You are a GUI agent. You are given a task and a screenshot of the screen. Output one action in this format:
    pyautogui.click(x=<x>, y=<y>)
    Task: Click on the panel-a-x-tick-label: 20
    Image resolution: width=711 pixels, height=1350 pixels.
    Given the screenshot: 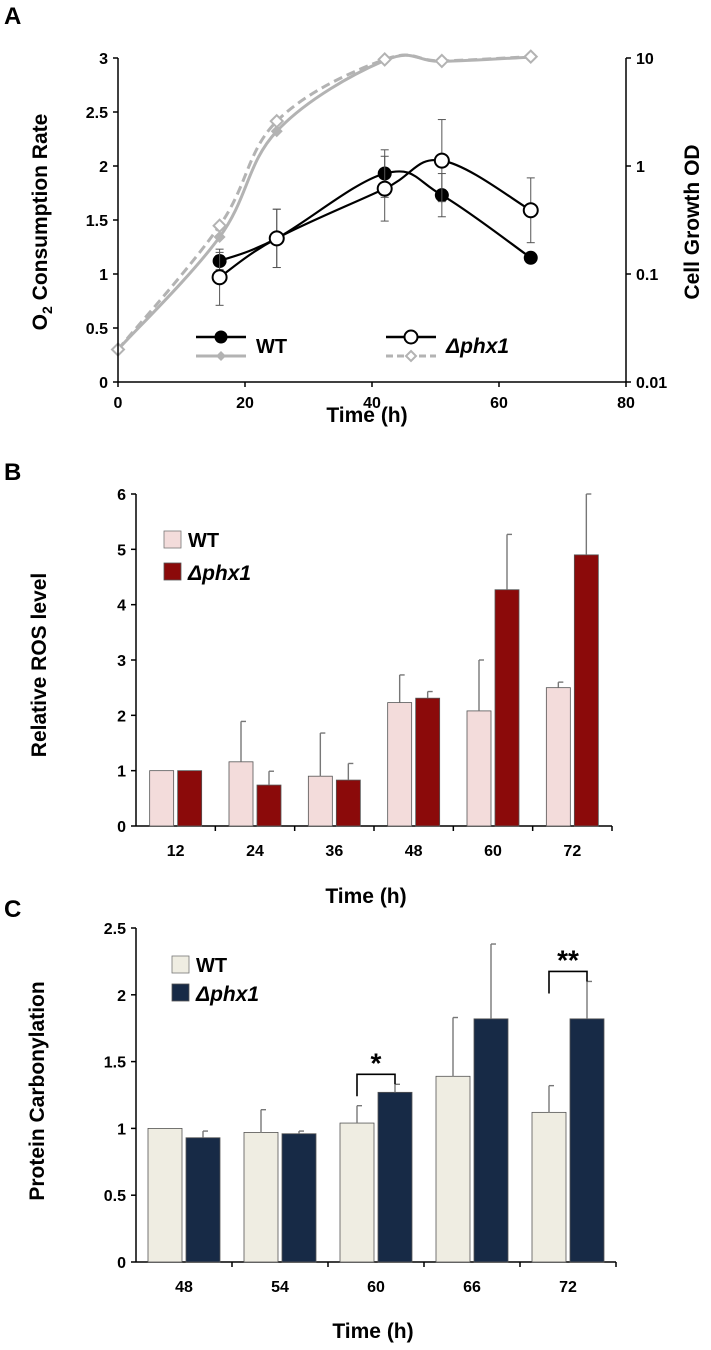 What is the action you would take?
    pyautogui.click(x=245, y=403)
    